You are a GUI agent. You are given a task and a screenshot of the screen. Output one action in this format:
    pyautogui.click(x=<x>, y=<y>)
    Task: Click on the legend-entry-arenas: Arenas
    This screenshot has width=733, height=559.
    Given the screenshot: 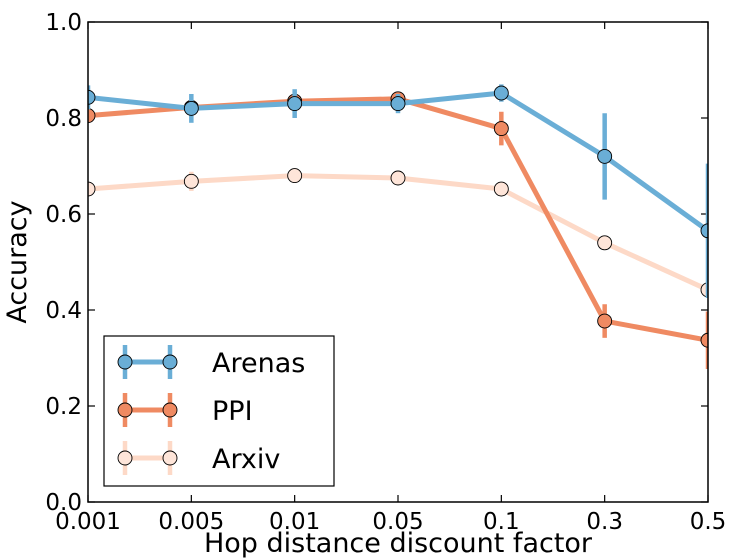 What is the action you would take?
    pyautogui.click(x=211, y=362)
    